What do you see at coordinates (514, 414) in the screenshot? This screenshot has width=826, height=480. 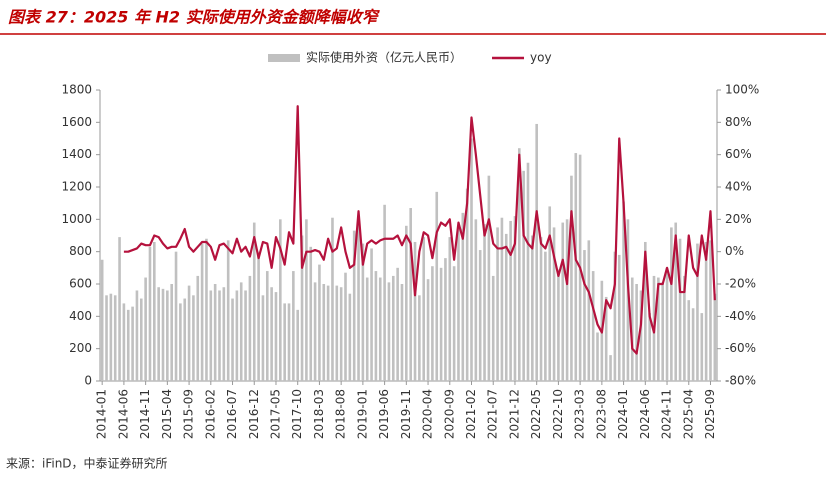 I see `x-tick-label: 2021-12` at bounding box center [514, 414].